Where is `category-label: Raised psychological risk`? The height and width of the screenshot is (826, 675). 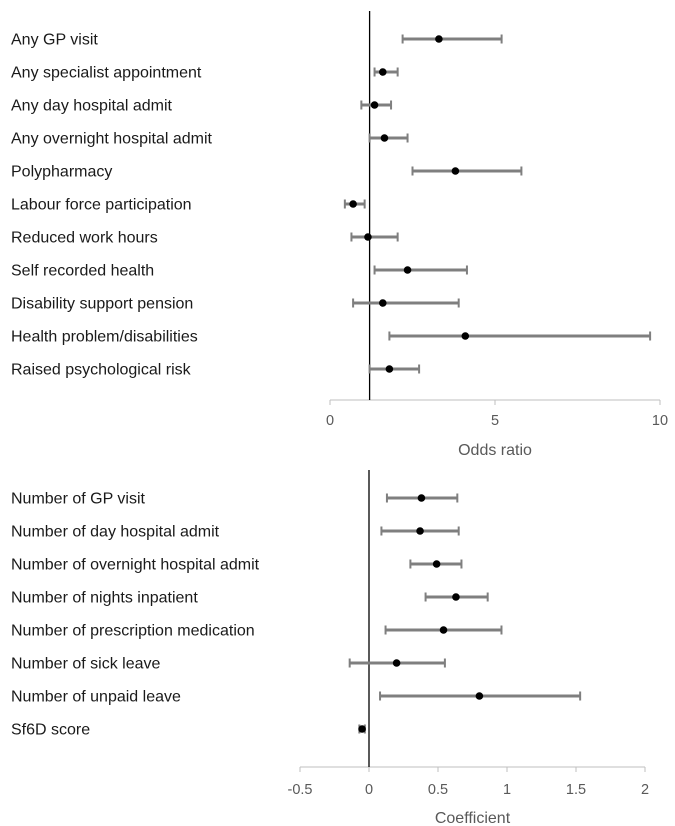
category-label: Raised psychological risk is located at coordinates (101, 370).